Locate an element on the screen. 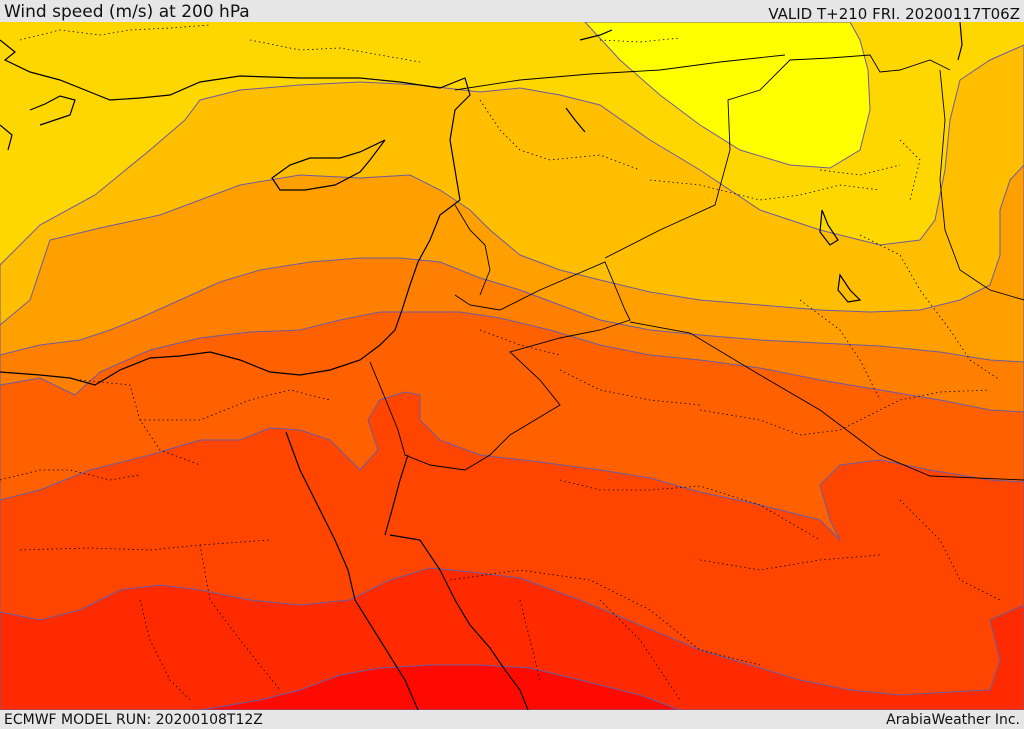 Image resolution: width=1024 pixels, height=729 pixels. model-run-label: ECMWF MODEL RUN: 20200108T12Z is located at coordinates (133, 720).